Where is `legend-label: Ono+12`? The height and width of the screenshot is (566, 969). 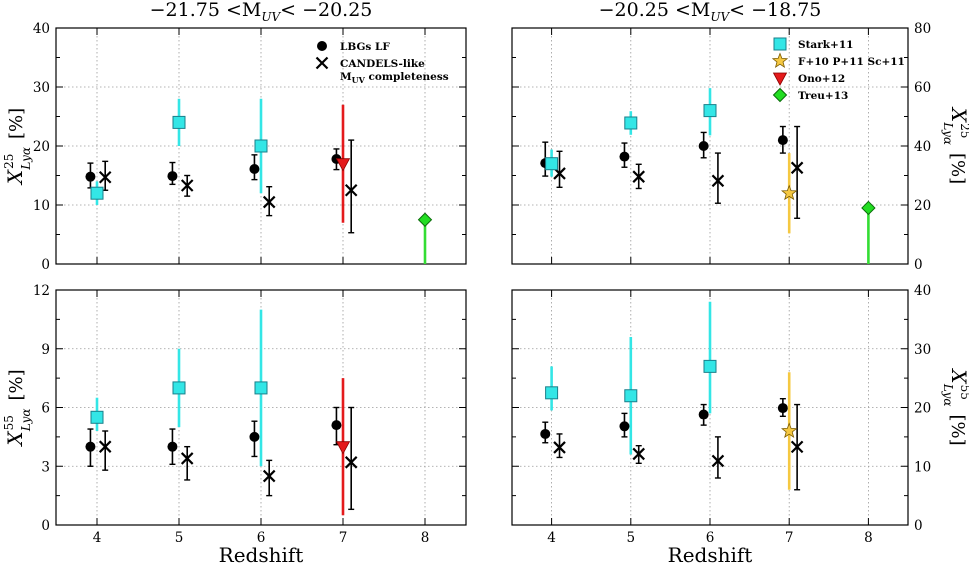 legend-label: Ono+12 is located at coordinates (821, 79).